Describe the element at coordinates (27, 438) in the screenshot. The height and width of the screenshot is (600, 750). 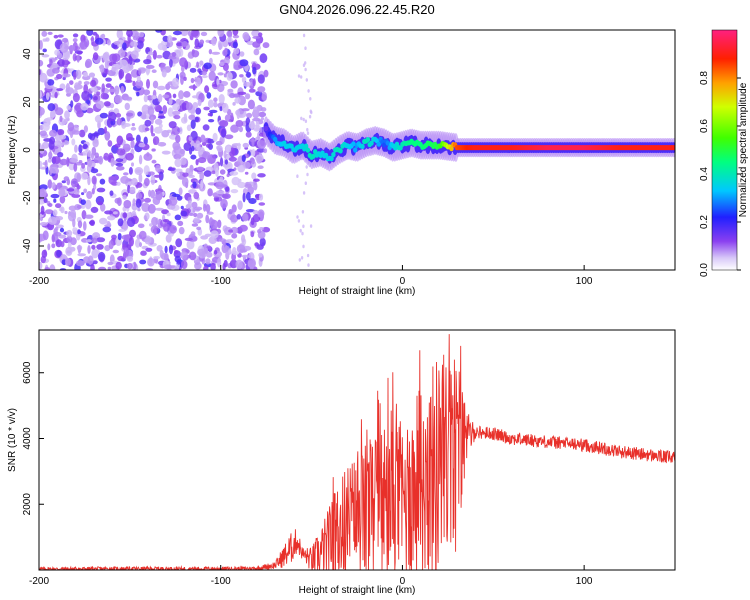
I see `snr-ytick-label: 4000` at that location.